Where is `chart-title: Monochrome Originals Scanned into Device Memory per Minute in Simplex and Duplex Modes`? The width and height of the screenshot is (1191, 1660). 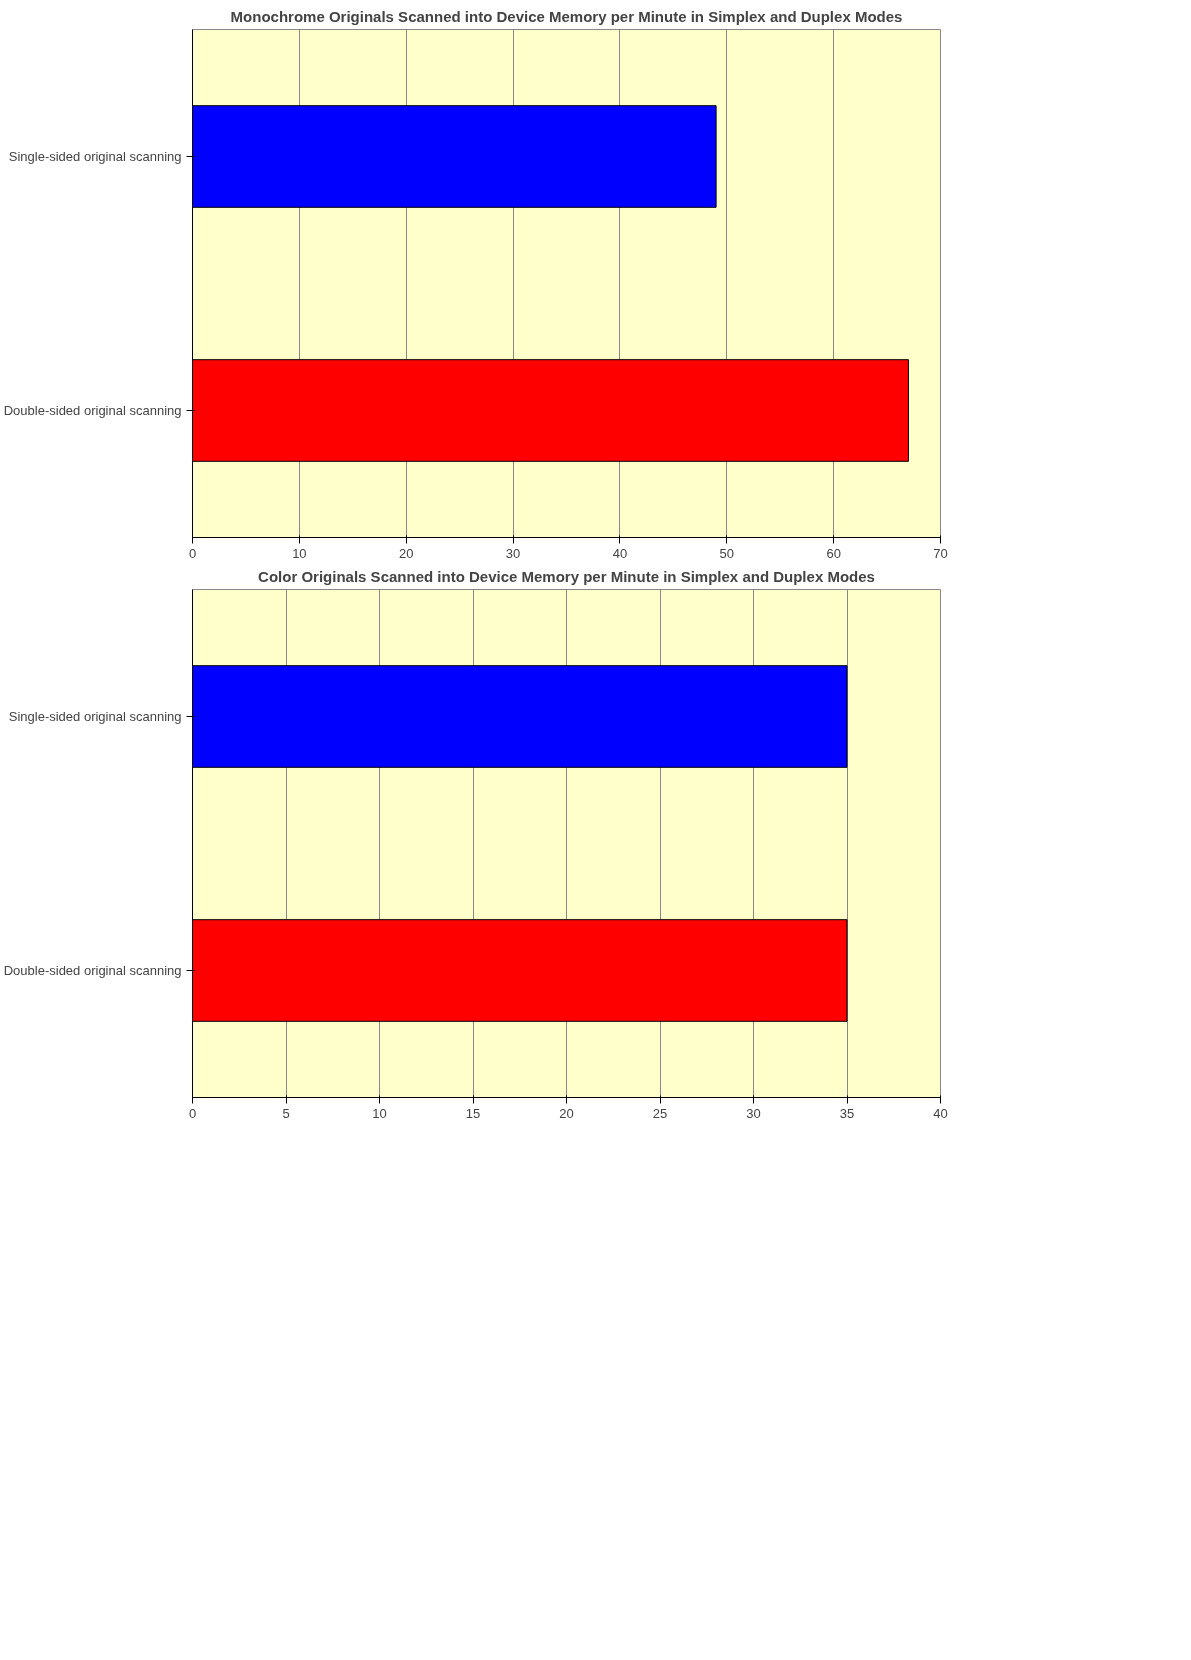 chart-title: Monochrome Originals Scanned into Device Memory per Minute in Simplex and Duplex Modes is located at coordinates (566, 16).